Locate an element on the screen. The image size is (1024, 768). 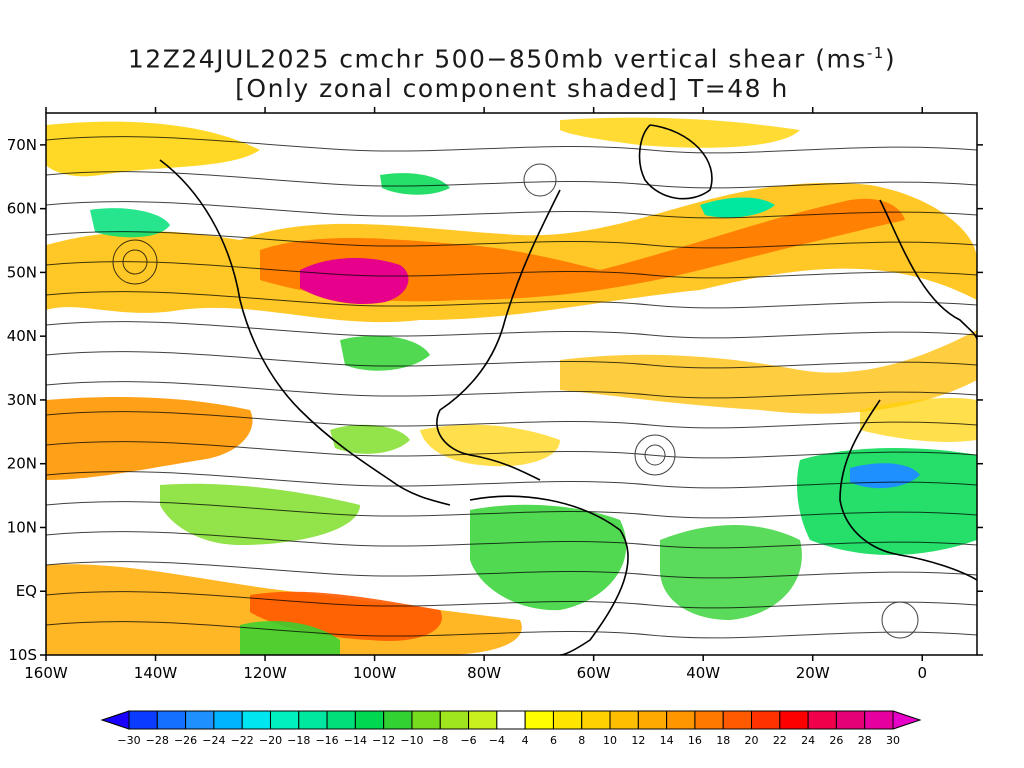
coastline-europe is located at coordinates (928, 270).